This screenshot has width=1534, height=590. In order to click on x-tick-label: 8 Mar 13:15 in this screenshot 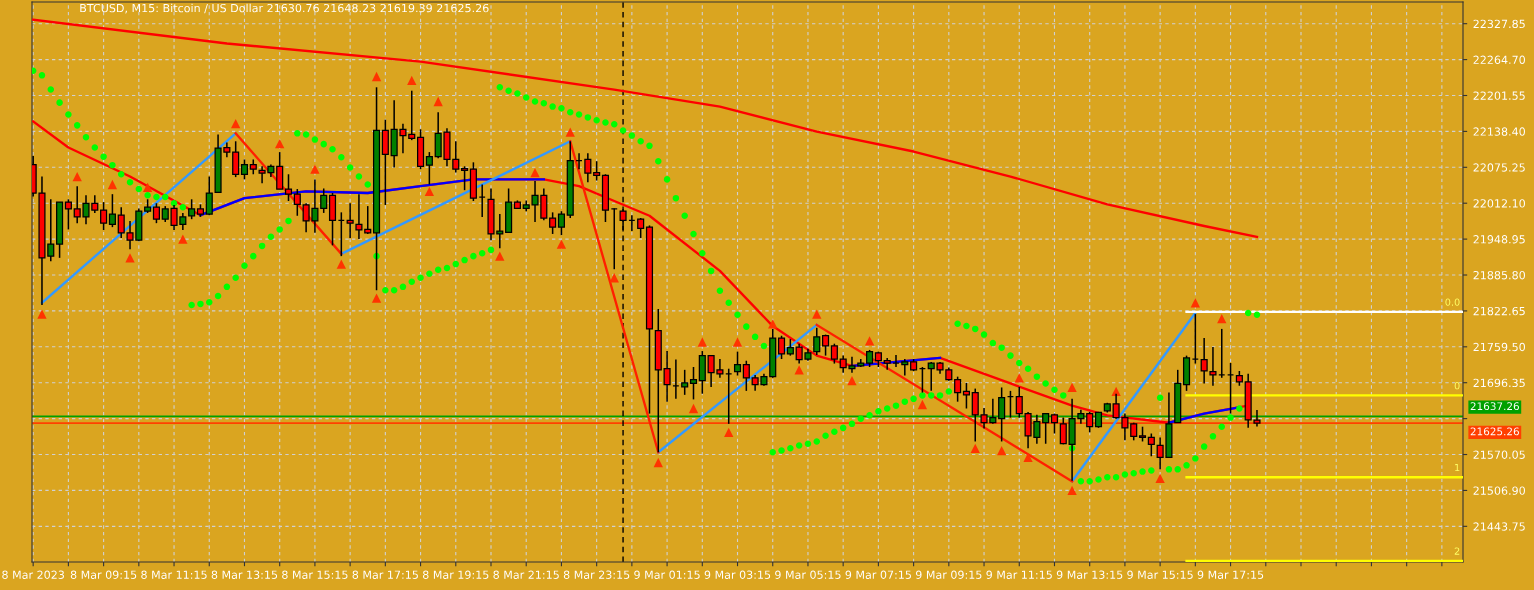, I will do `click(244, 574)`.